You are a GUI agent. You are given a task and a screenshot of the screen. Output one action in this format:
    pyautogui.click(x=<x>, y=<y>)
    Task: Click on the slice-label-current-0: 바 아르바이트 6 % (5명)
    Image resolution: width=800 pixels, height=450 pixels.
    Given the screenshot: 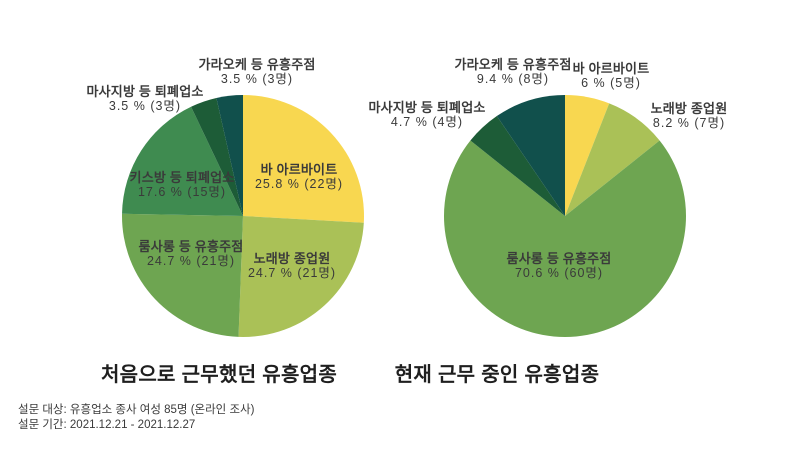 What is the action you would take?
    pyautogui.click(x=611, y=76)
    